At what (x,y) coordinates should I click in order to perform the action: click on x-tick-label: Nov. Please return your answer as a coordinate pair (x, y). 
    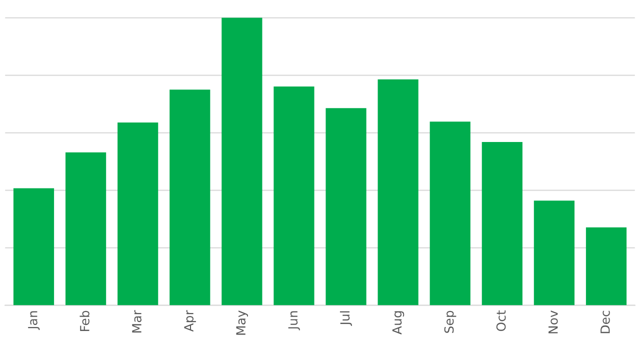
    Looking at the image, I should click on (553, 322).